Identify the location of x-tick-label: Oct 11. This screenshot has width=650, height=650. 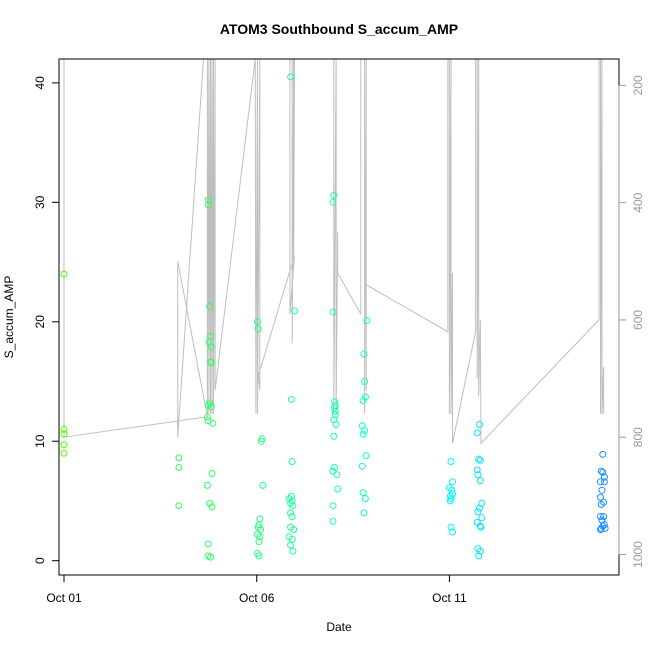
(449, 598).